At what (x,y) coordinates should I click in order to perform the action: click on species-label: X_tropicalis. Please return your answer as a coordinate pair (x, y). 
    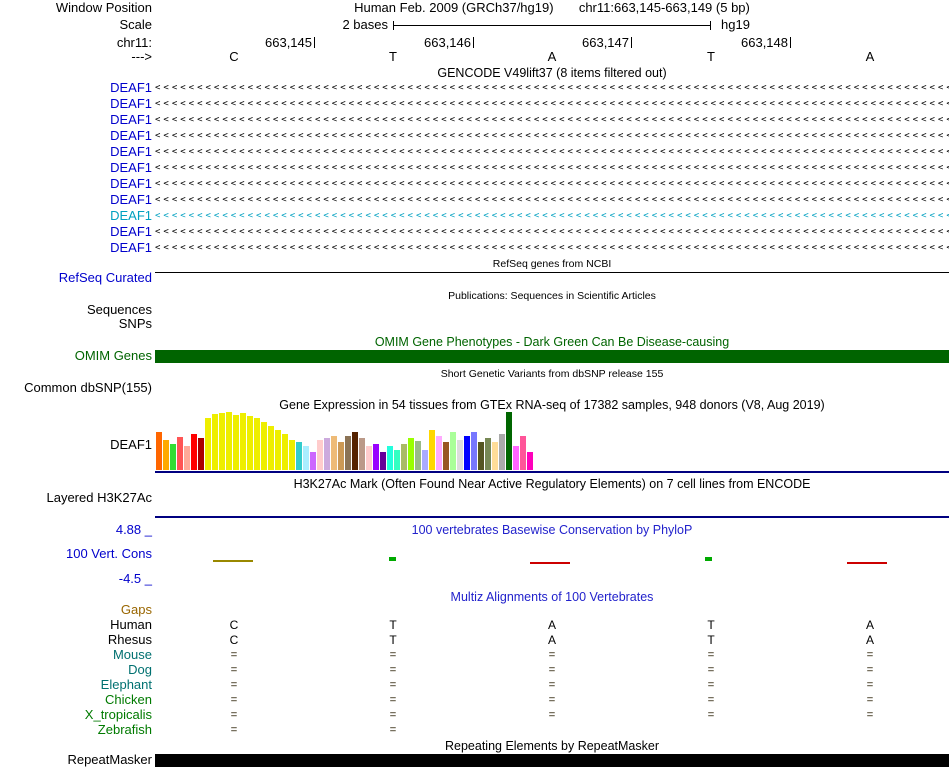
    Looking at the image, I should click on (118, 714).